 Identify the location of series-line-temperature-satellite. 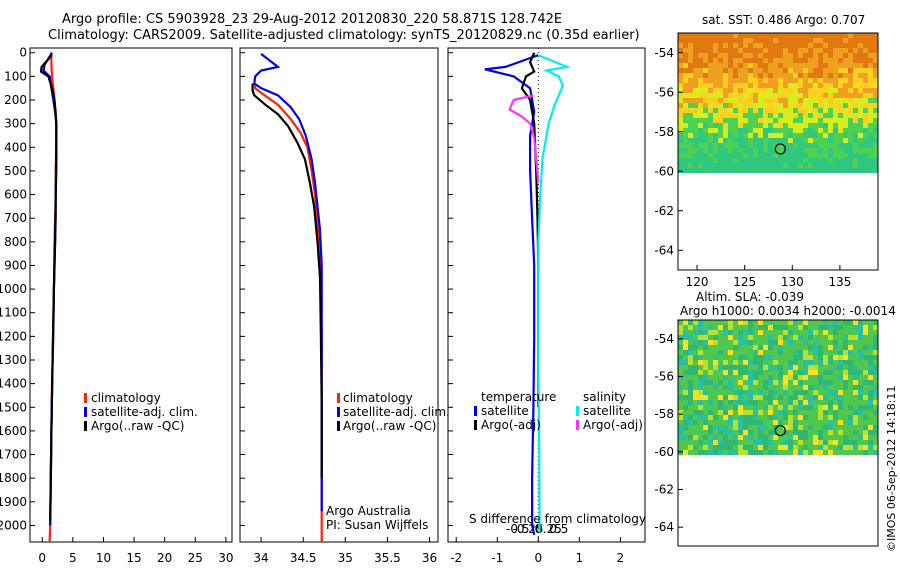
(511, 295).